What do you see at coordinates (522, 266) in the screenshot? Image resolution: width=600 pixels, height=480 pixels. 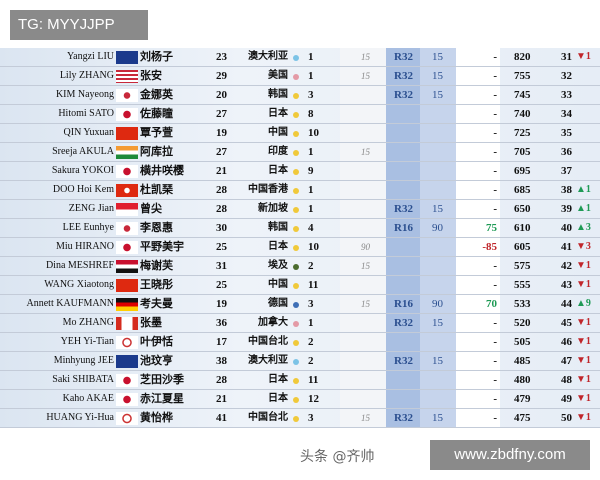 I see `total-points: 575` at bounding box center [522, 266].